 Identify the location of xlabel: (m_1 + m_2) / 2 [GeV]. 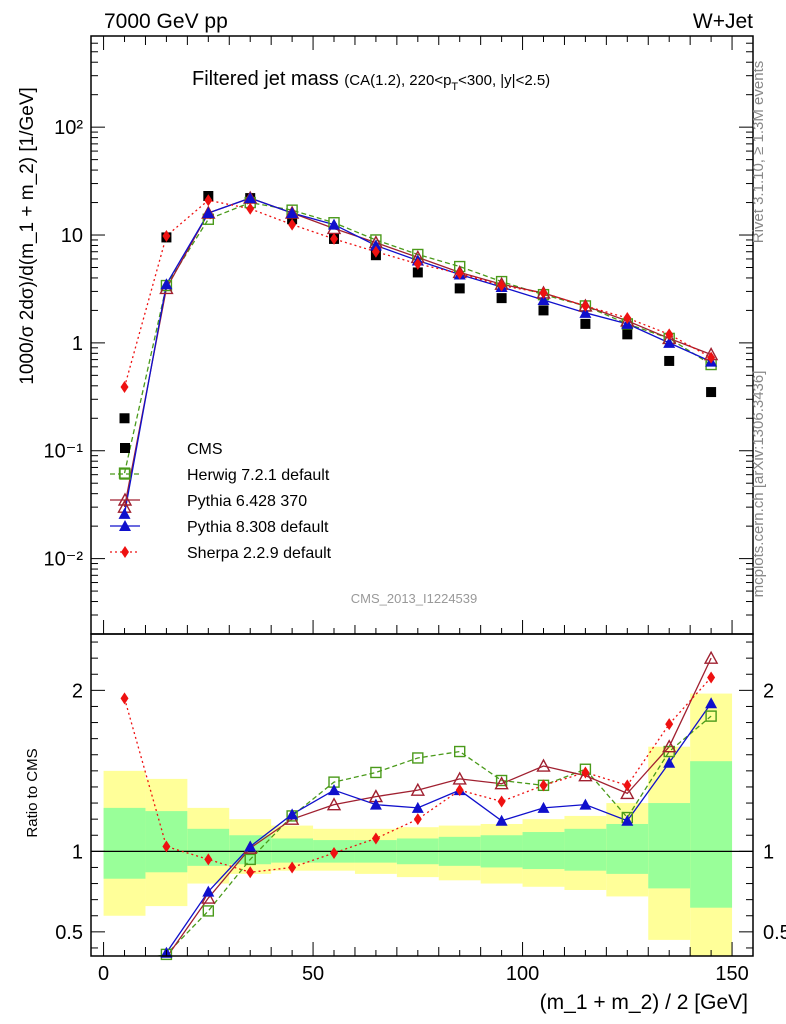
(644, 1002).